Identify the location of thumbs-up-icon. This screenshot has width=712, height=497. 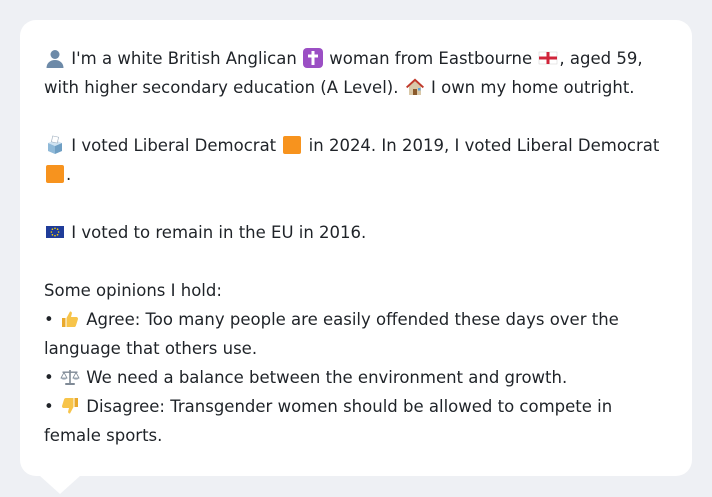
(70, 319).